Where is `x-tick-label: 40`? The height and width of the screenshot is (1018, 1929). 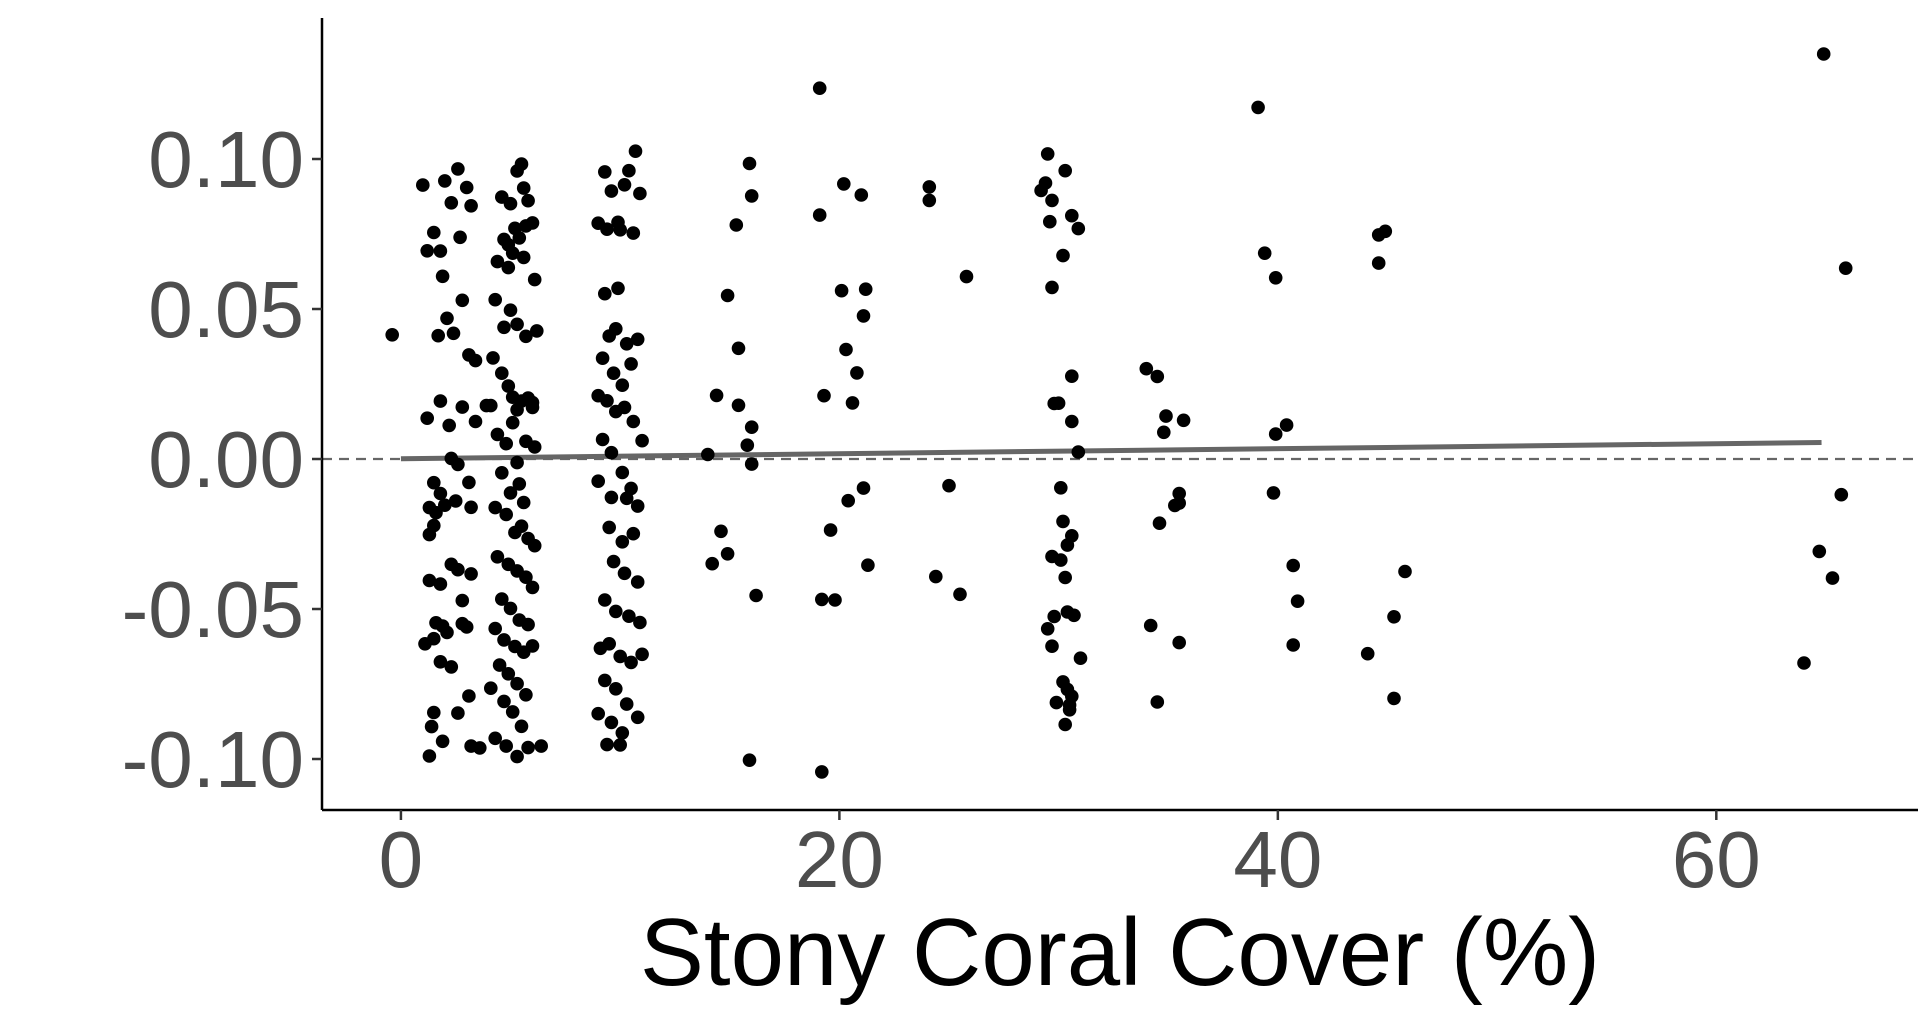 x-tick-label: 40 is located at coordinates (1277, 859).